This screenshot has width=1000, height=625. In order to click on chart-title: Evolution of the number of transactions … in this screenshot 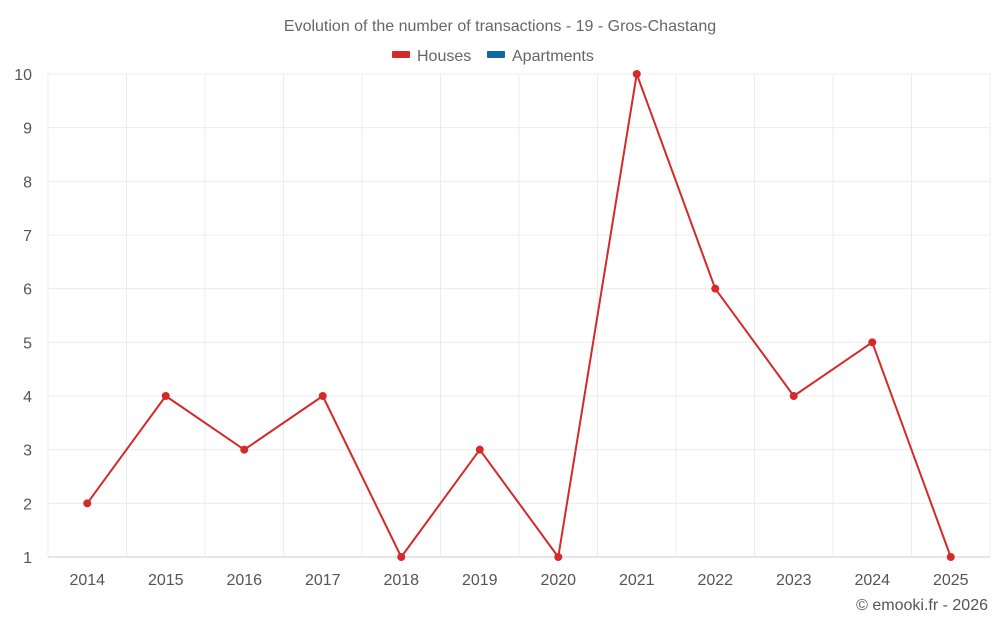, I will do `click(500, 26)`.